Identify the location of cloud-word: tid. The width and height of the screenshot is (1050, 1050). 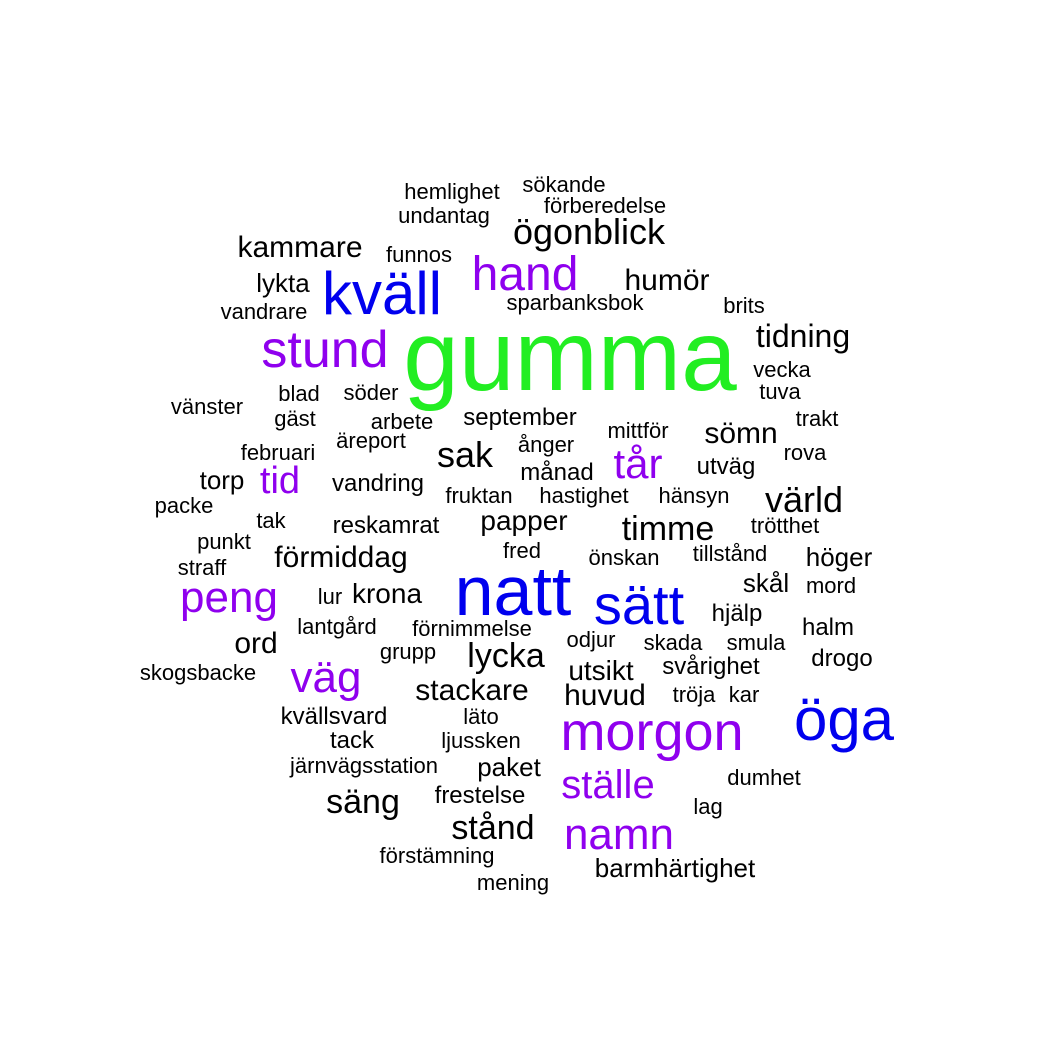
(280, 481).